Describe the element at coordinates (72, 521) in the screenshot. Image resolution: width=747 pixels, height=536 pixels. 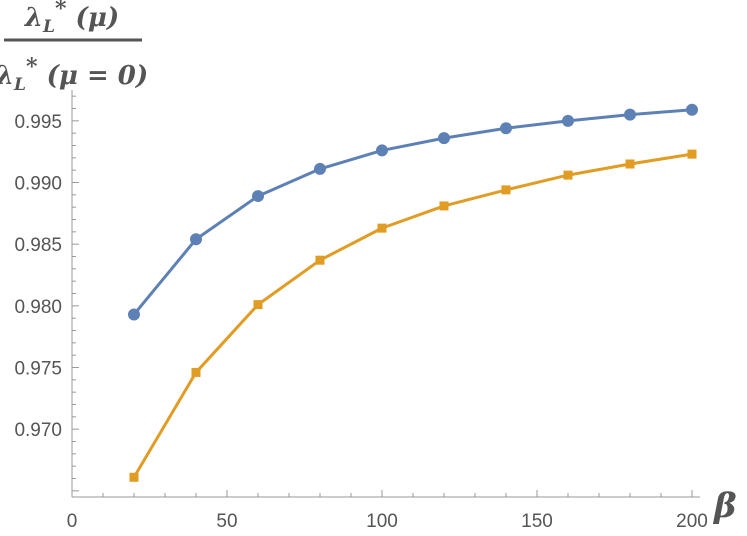
I see `x-tick-label: 0` at that location.